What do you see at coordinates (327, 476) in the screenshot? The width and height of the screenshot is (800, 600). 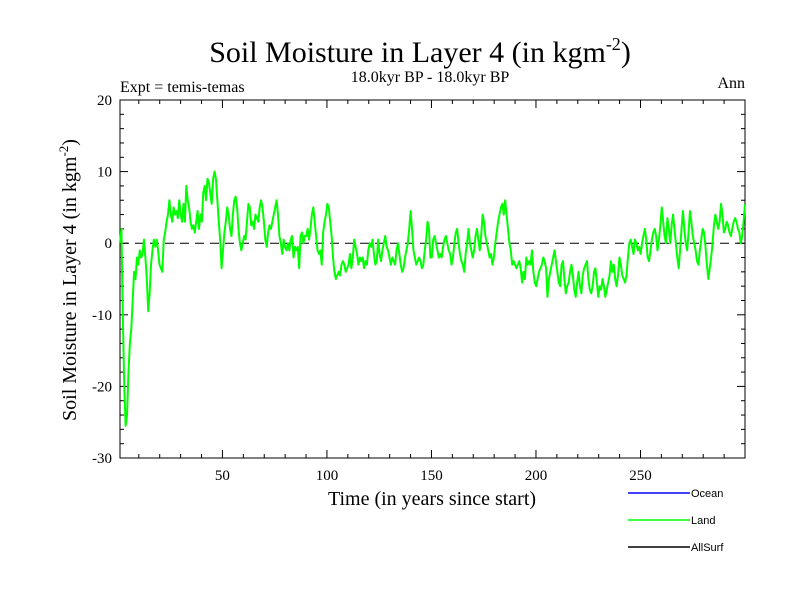 I see `x-tick-label: 100` at bounding box center [327, 476].